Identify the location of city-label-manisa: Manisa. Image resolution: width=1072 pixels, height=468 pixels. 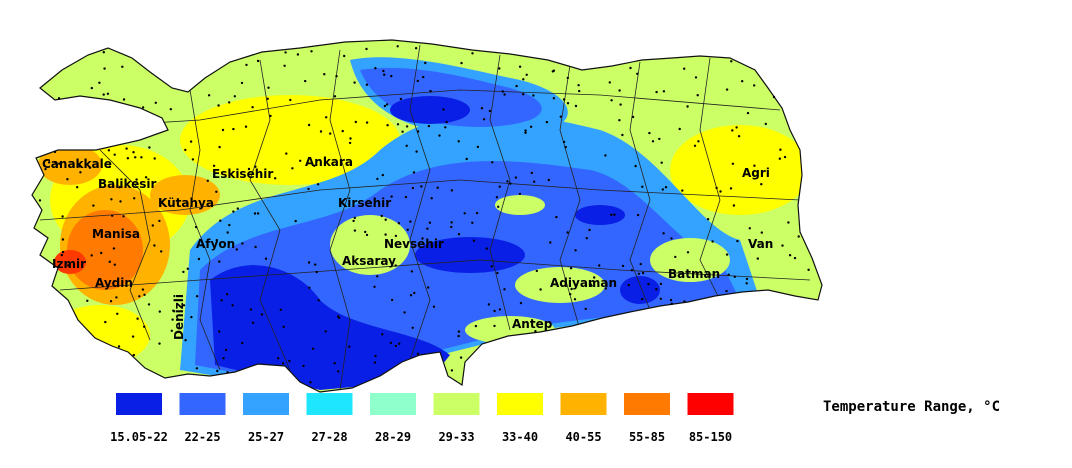
(116, 234).